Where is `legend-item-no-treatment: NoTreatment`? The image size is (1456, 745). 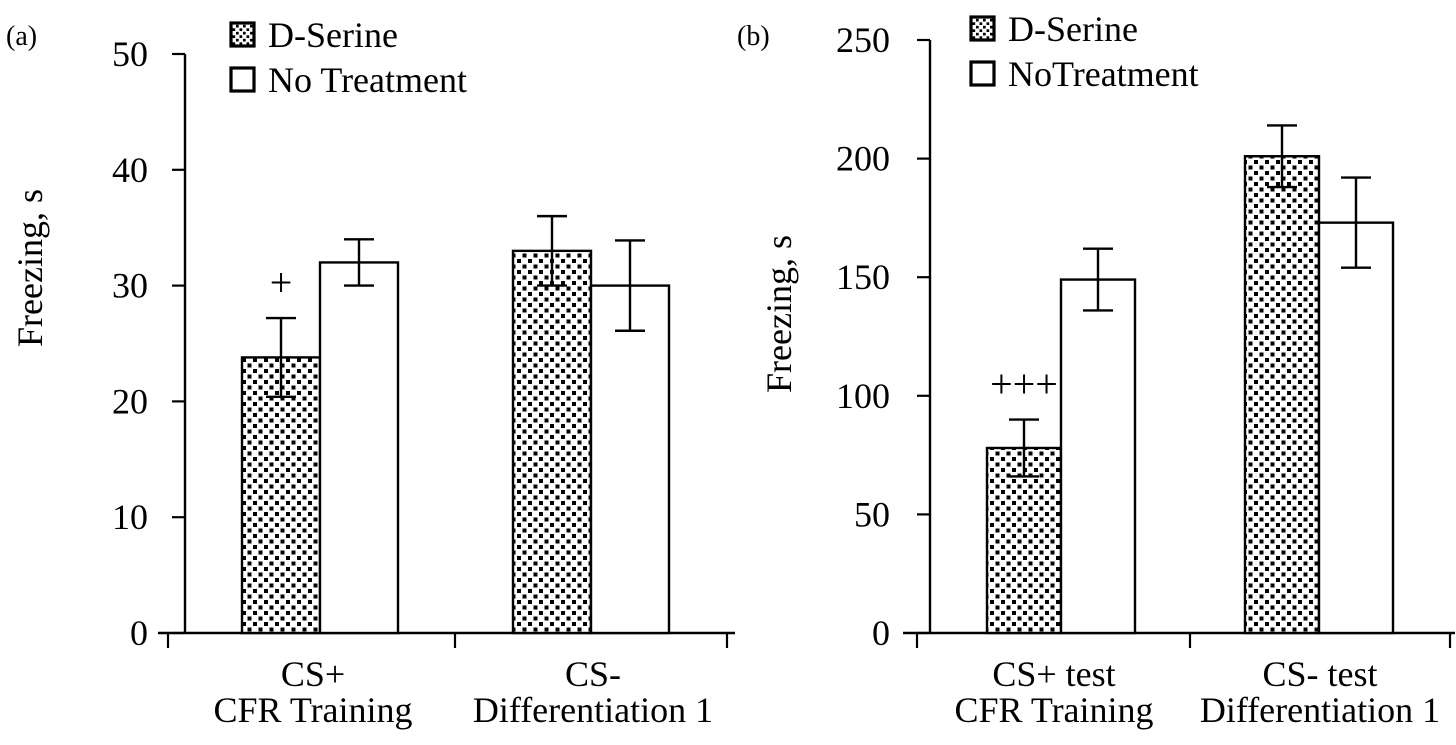
legend-item-no-treatment: NoTreatment is located at coordinates (1084, 73).